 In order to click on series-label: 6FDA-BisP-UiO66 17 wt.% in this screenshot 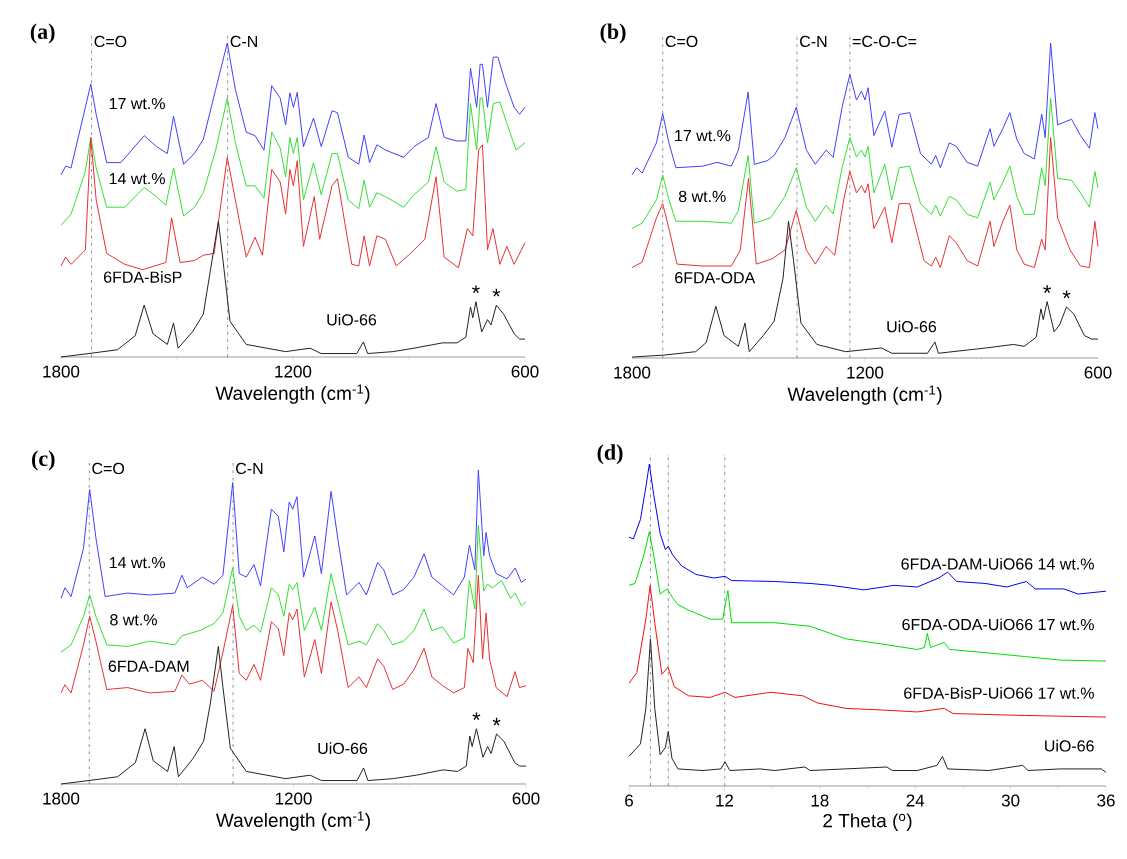, I will do `click(999, 693)`.